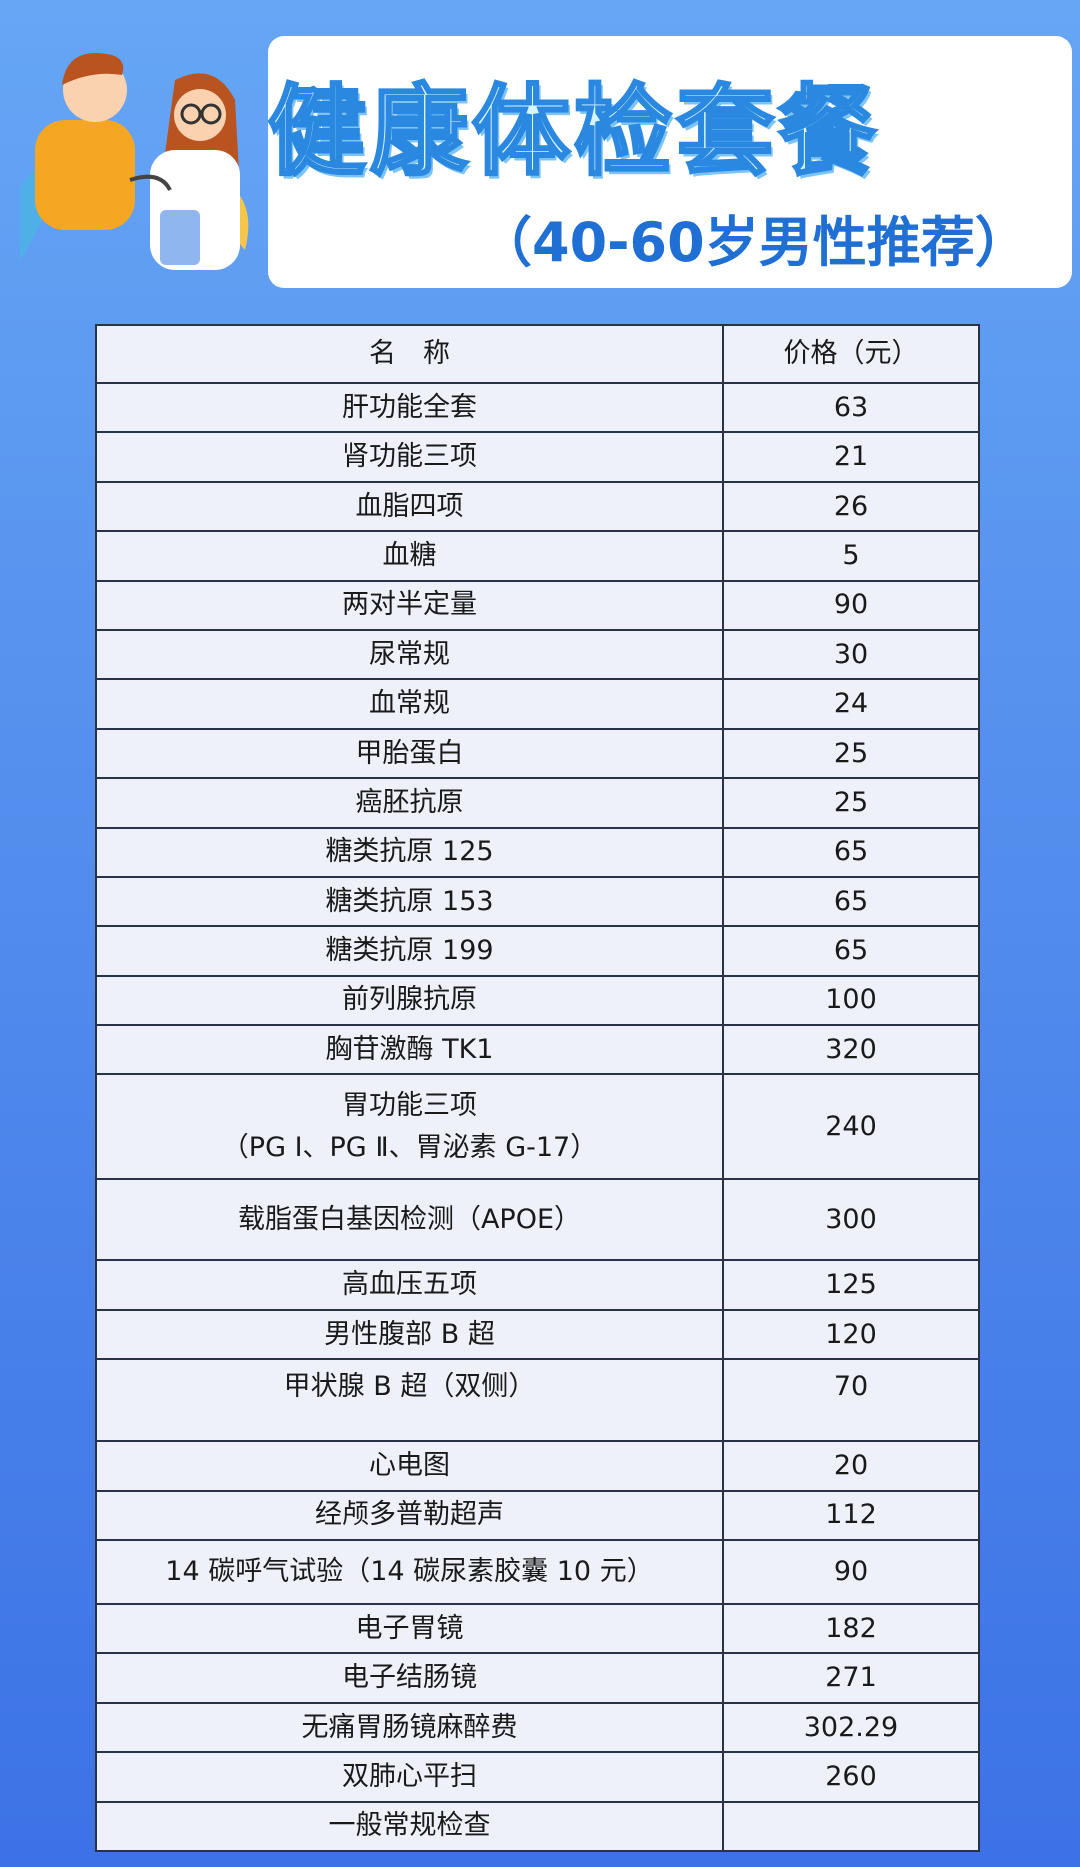 This screenshot has width=1080, height=1867. I want to click on item-name-text: 肾功能三项, so click(409, 457).